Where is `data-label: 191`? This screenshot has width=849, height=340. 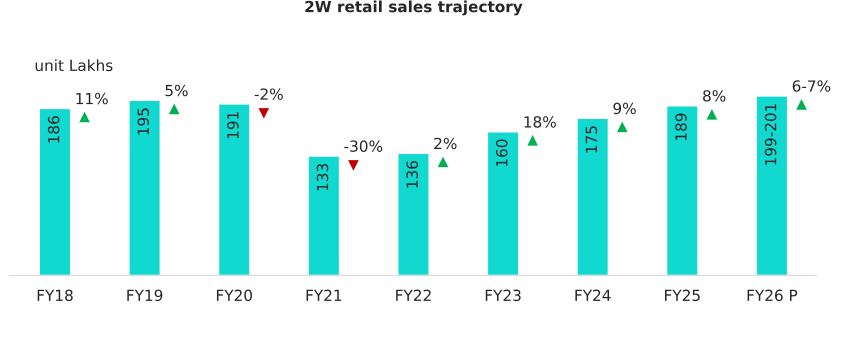
data-label: 191 is located at coordinates (233, 125).